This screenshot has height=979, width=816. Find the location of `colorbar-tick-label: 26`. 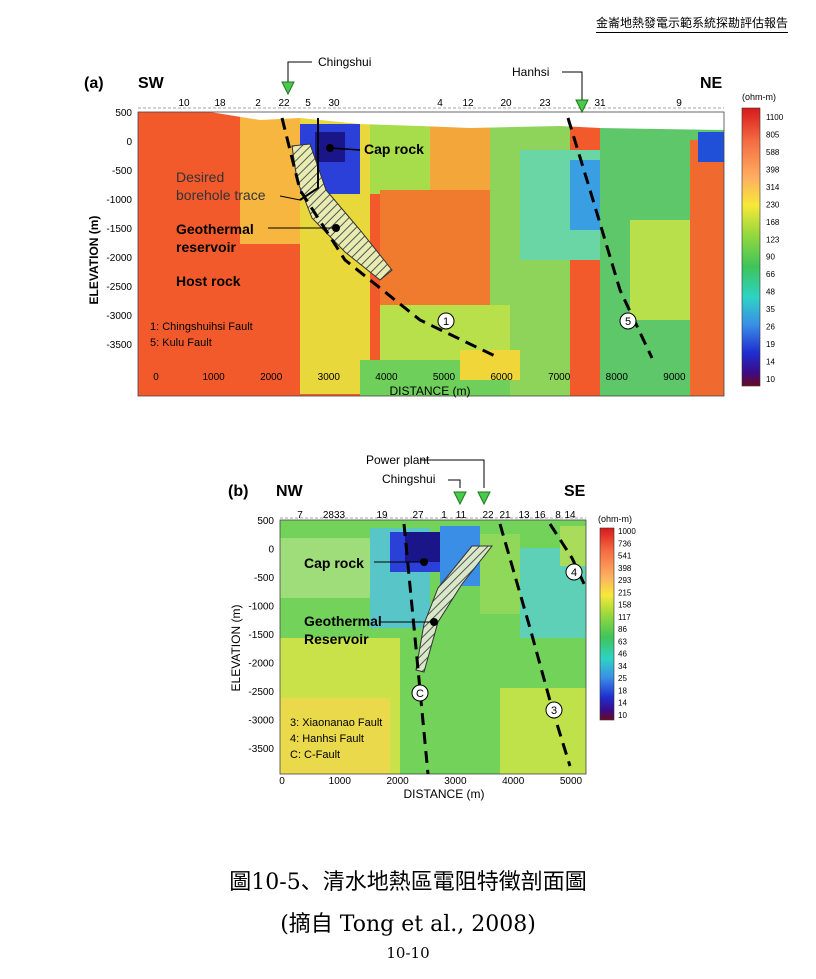

colorbar-tick-label: 26 is located at coordinates (770, 327).